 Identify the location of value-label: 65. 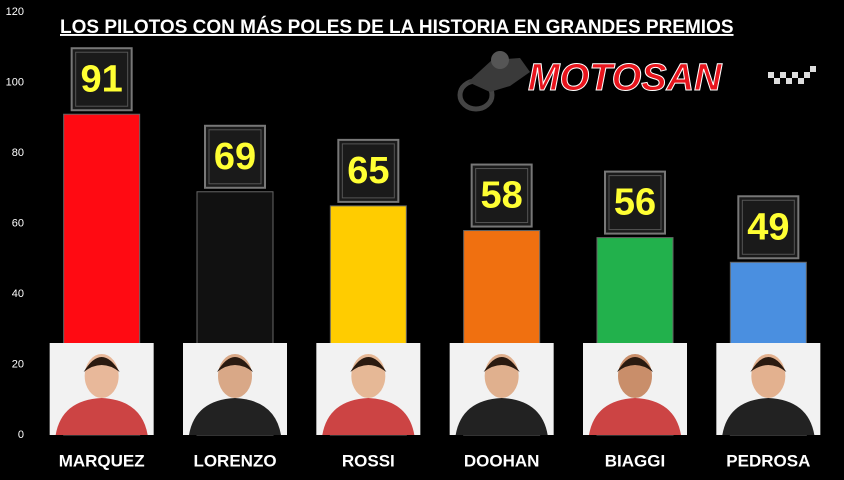
(368, 171).